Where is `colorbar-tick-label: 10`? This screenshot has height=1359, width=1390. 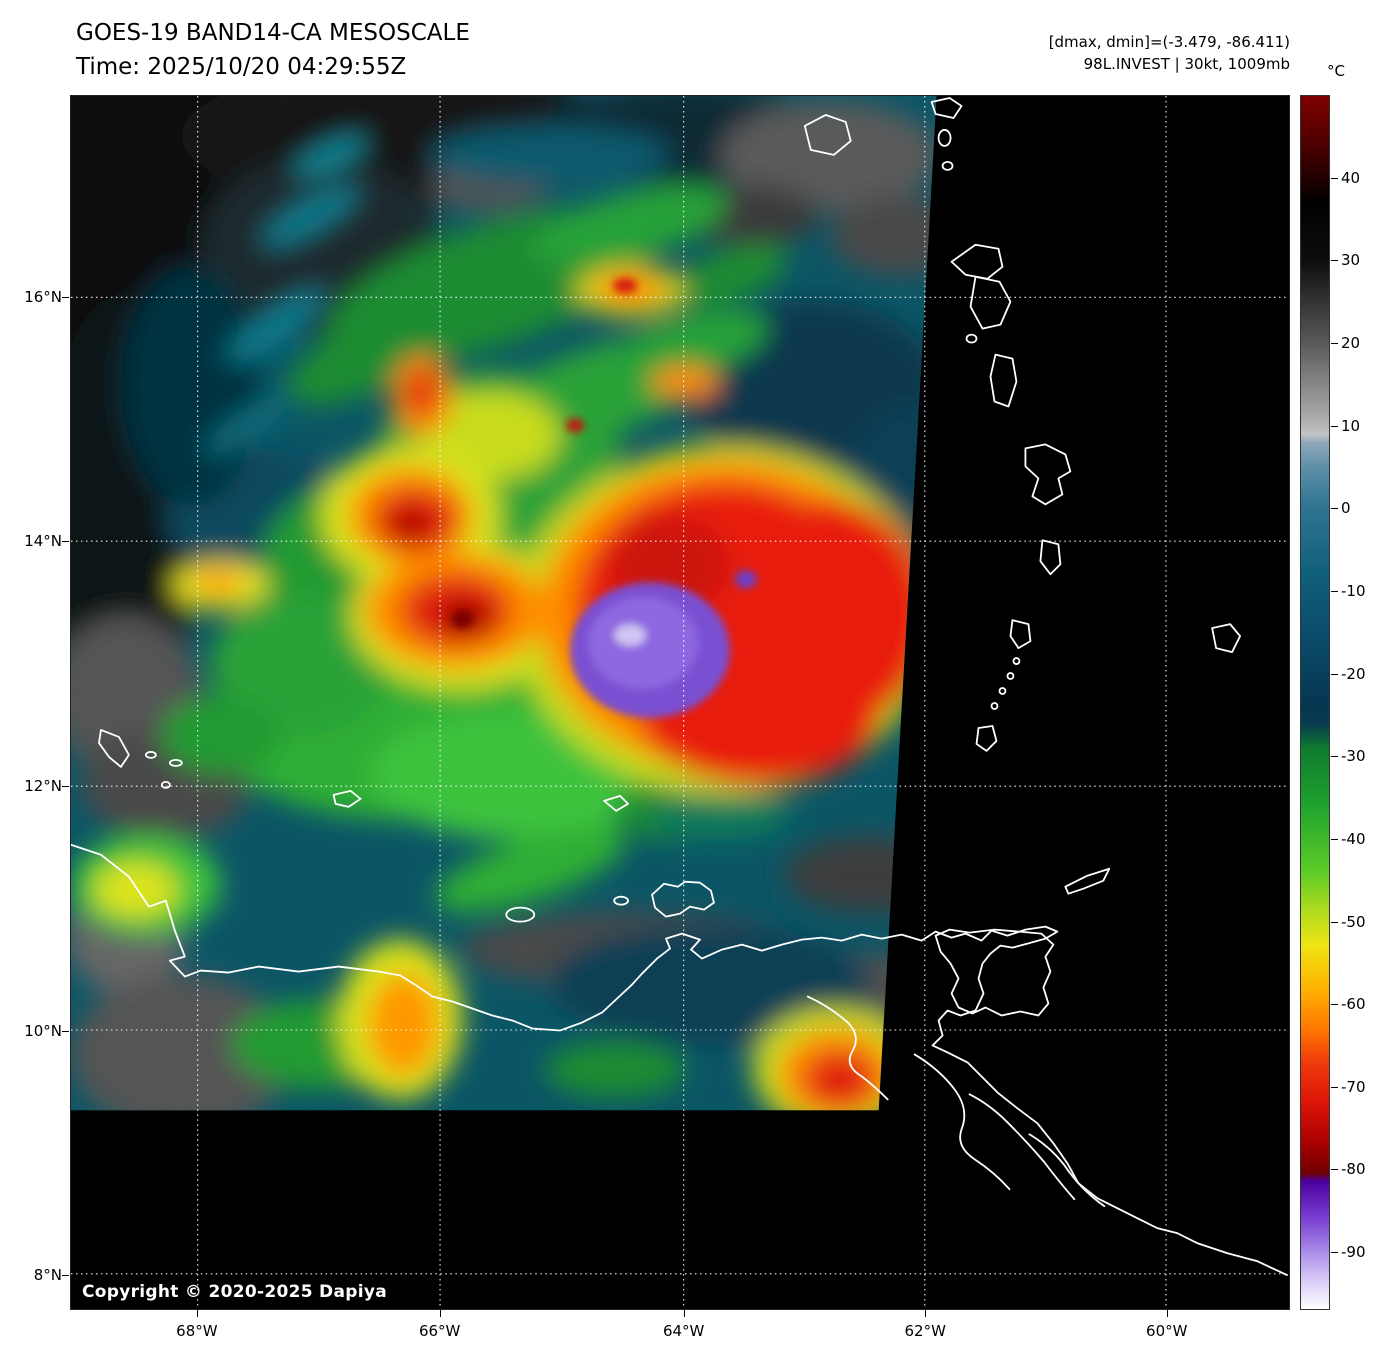 colorbar-tick-label: 10 is located at coordinates (1351, 425).